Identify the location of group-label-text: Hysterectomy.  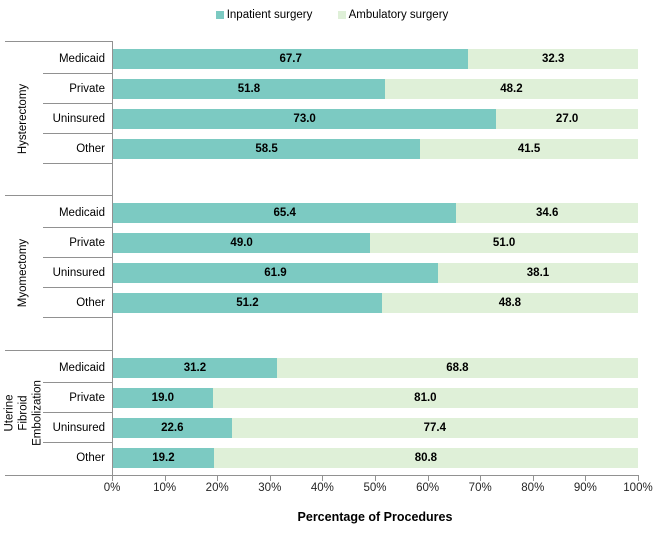
(23, 118).